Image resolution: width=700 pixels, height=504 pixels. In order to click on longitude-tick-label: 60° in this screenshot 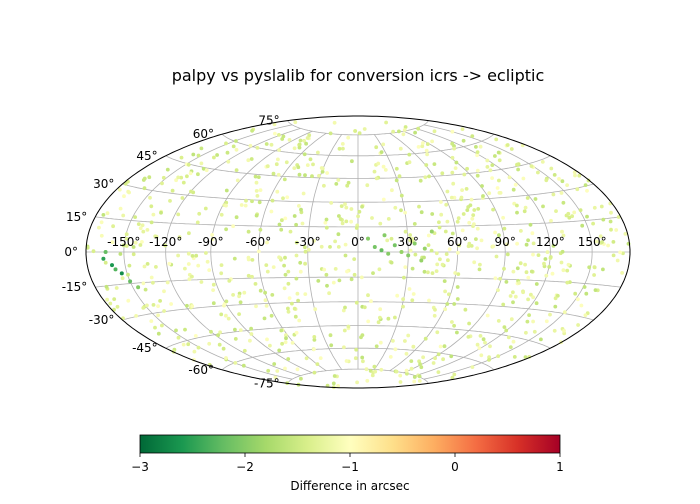, I will do `click(457, 242)`.